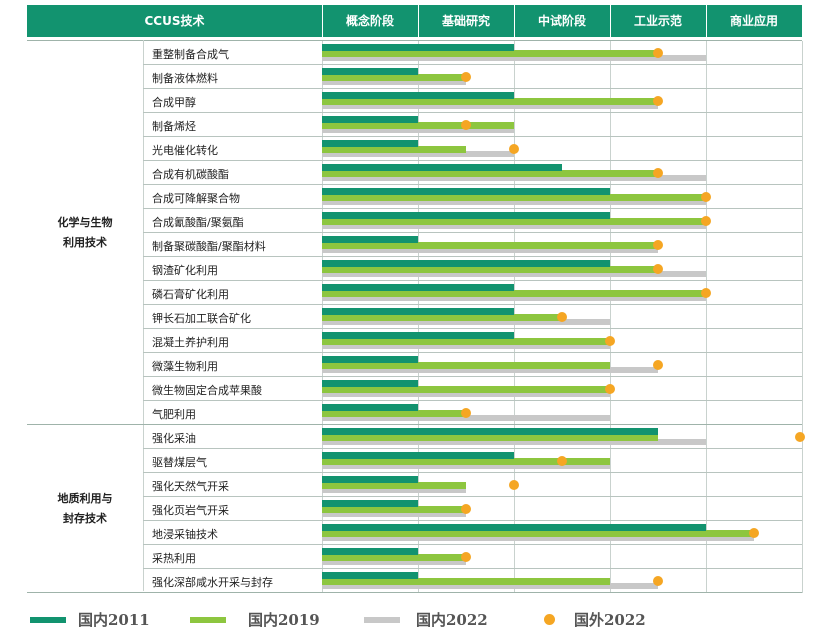  I want to click on legend-label: 国内2011, so click(114, 620).